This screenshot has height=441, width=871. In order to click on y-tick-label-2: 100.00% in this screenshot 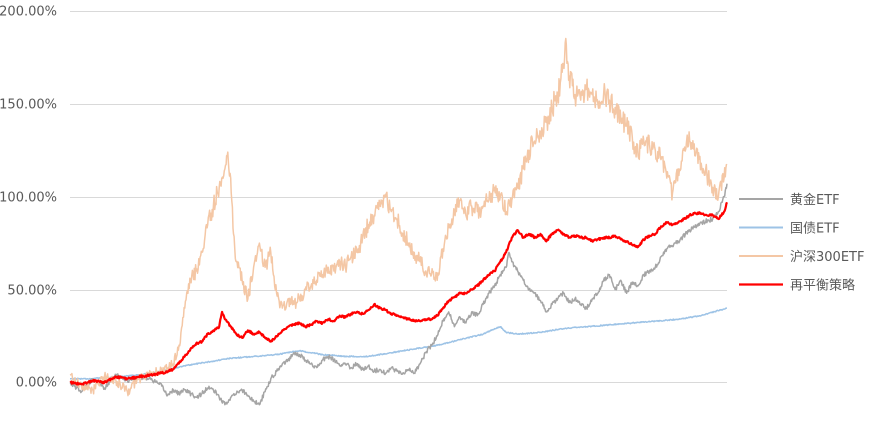, I will do `click(28, 198)`.